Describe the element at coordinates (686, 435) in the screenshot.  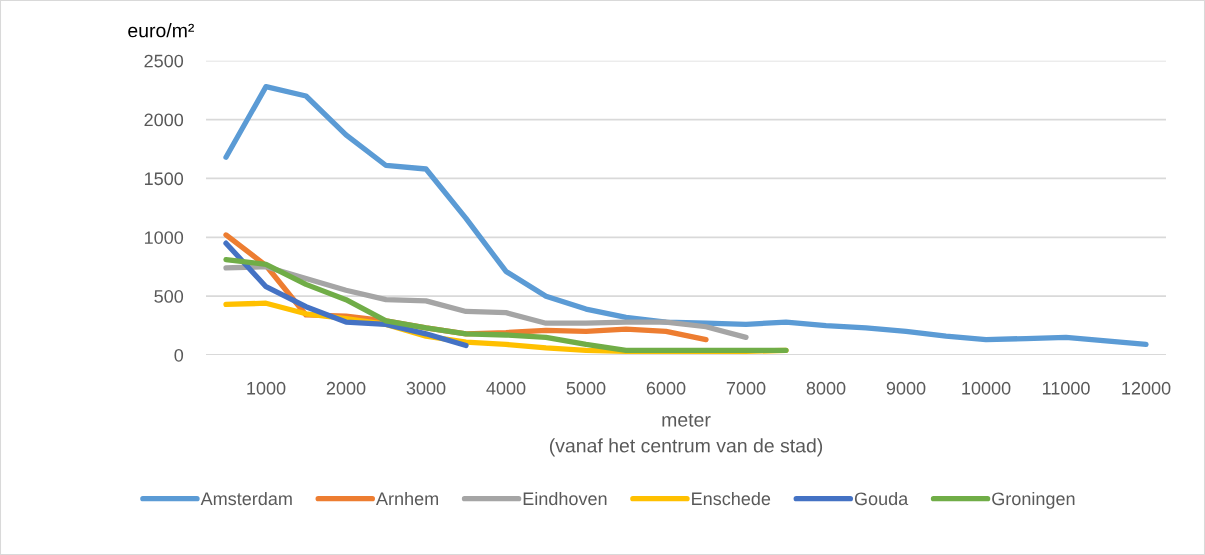
I see `x-axis-title: meter (vanaf het centrum van de stad)` at that location.